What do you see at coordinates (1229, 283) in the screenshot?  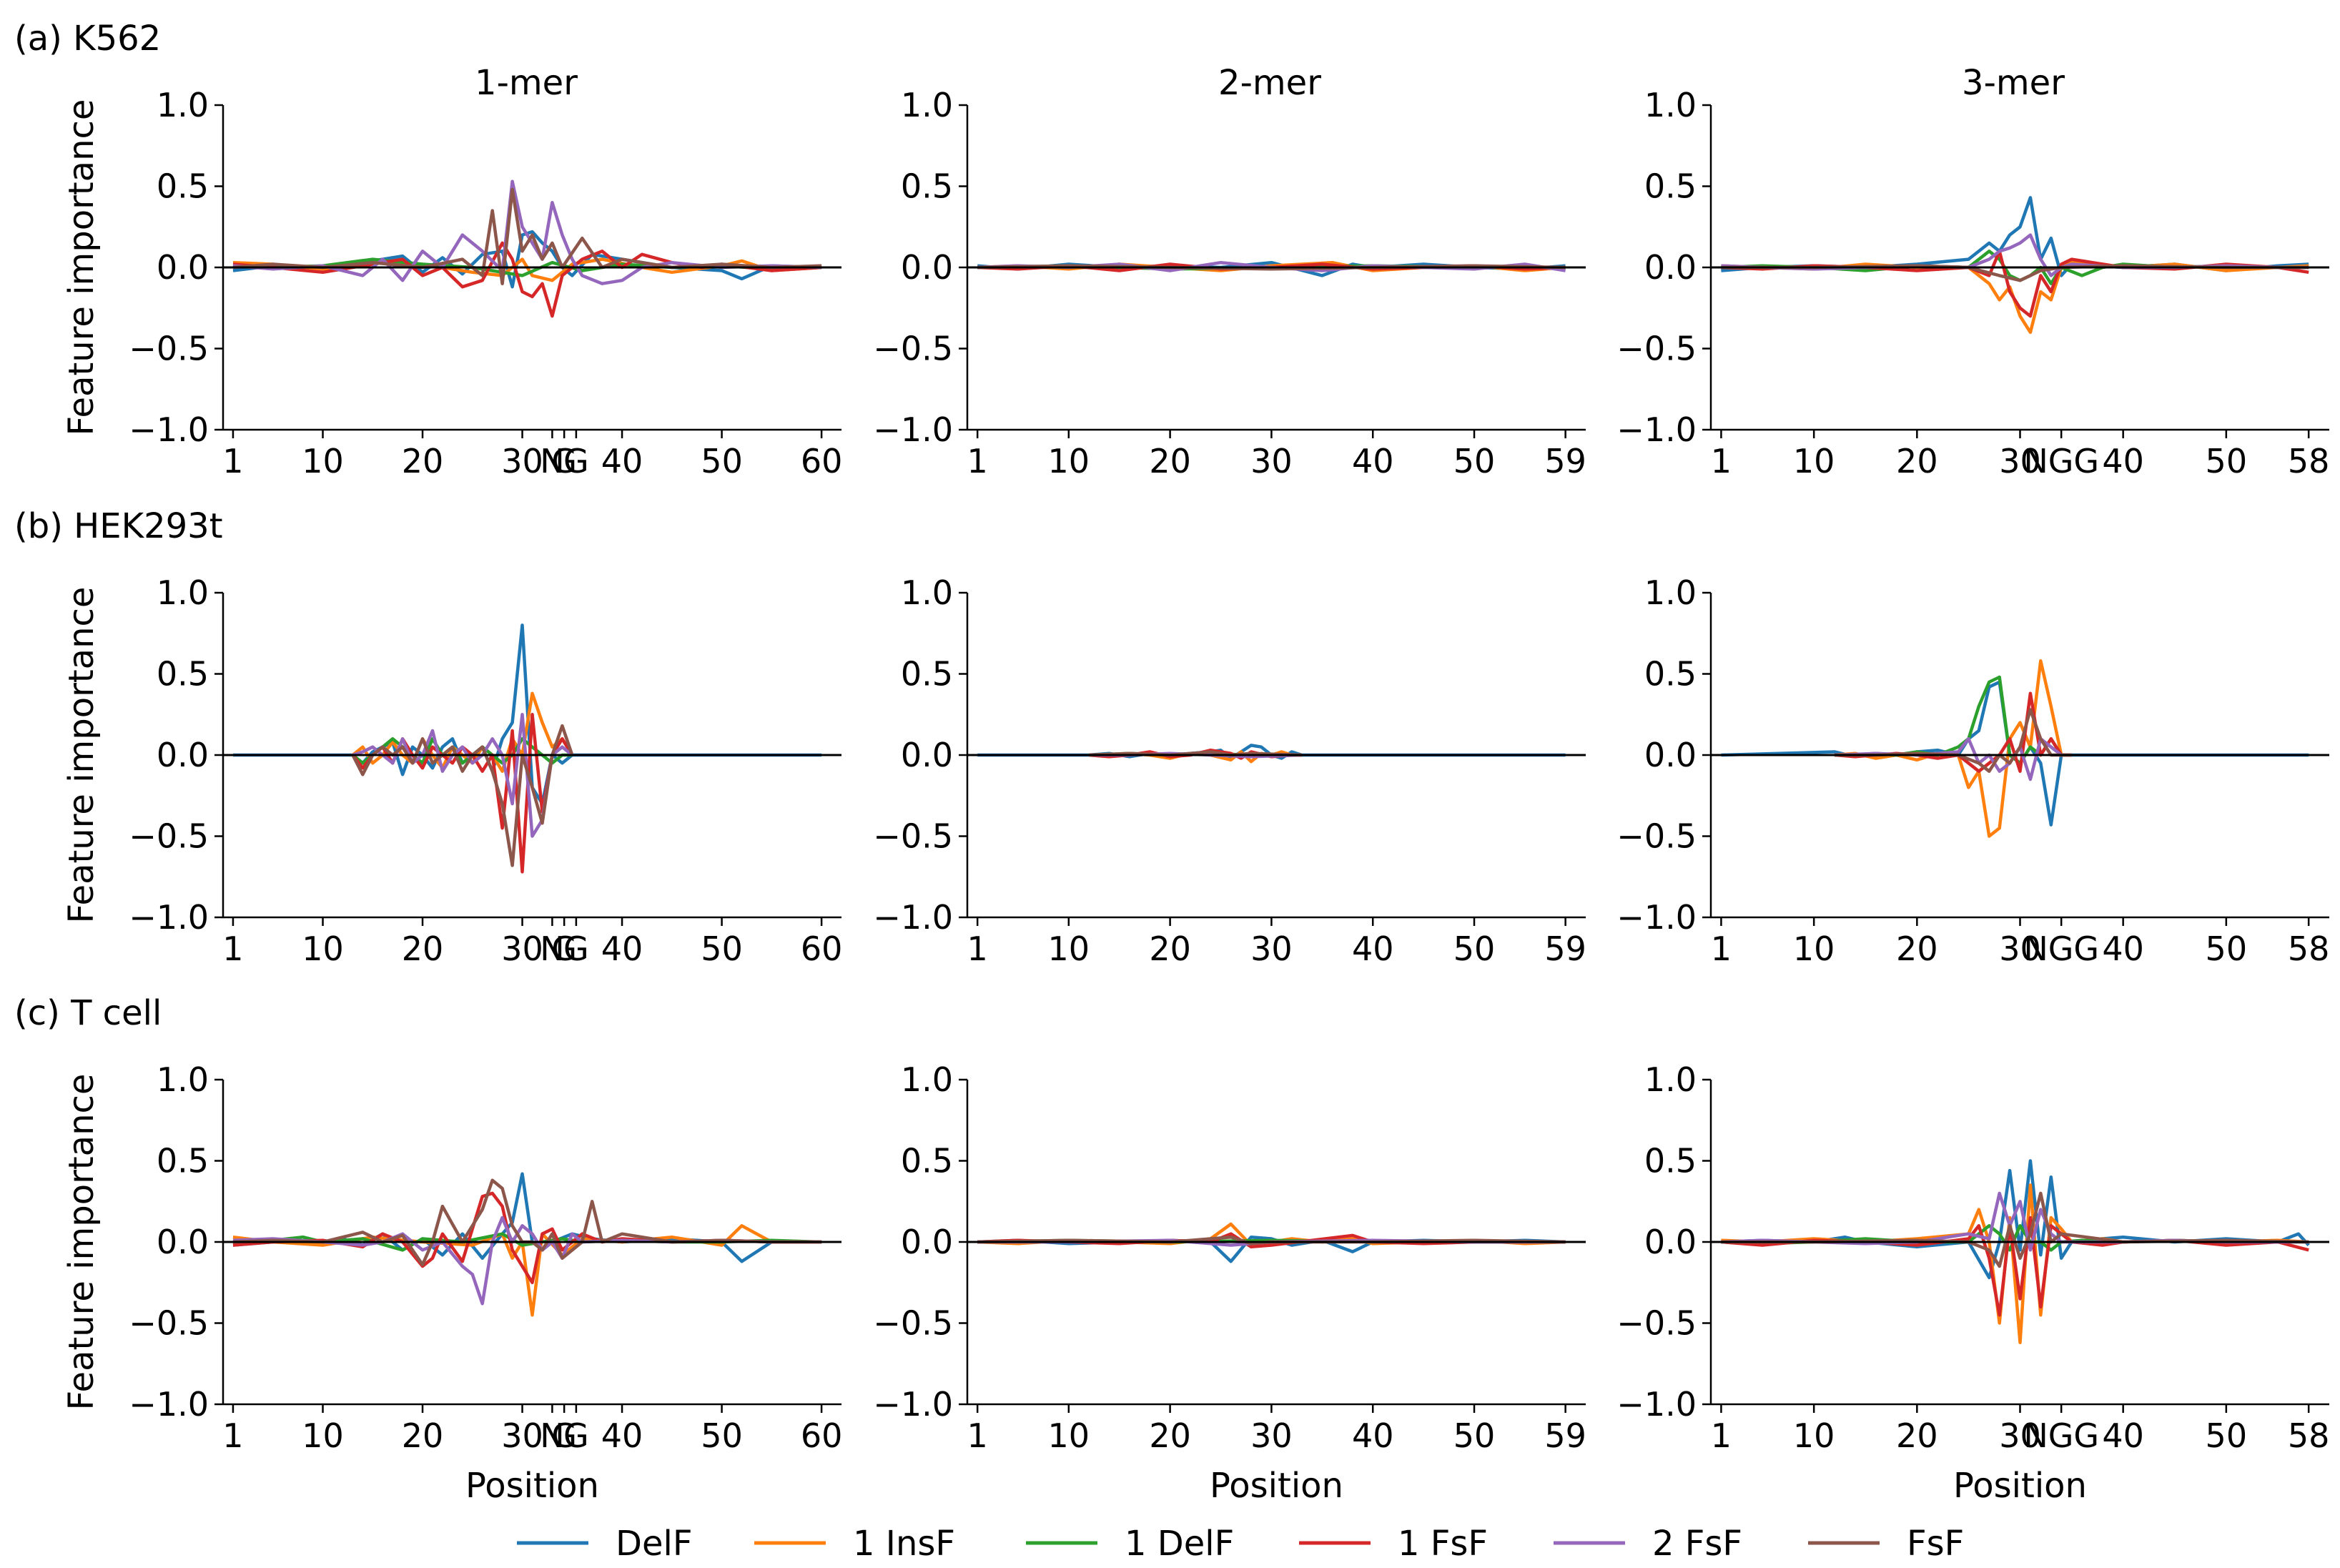 I see `panel-r1-2-mer: 1.0 0.5 0.0 −0.5 −1.0 1 10 20 30 40 50 59` at bounding box center [1229, 283].